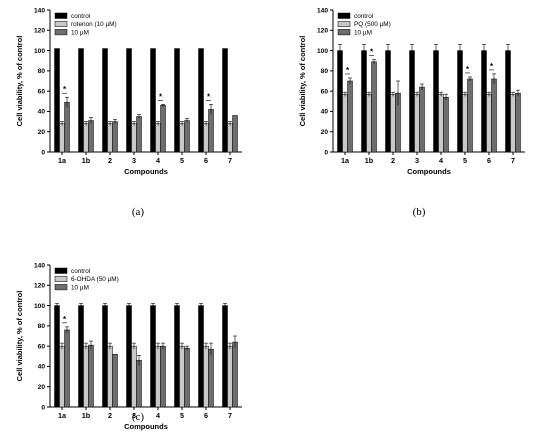 This screenshot has height=432, width=550. I want to click on y-tick-label: 20, so click(42, 132).